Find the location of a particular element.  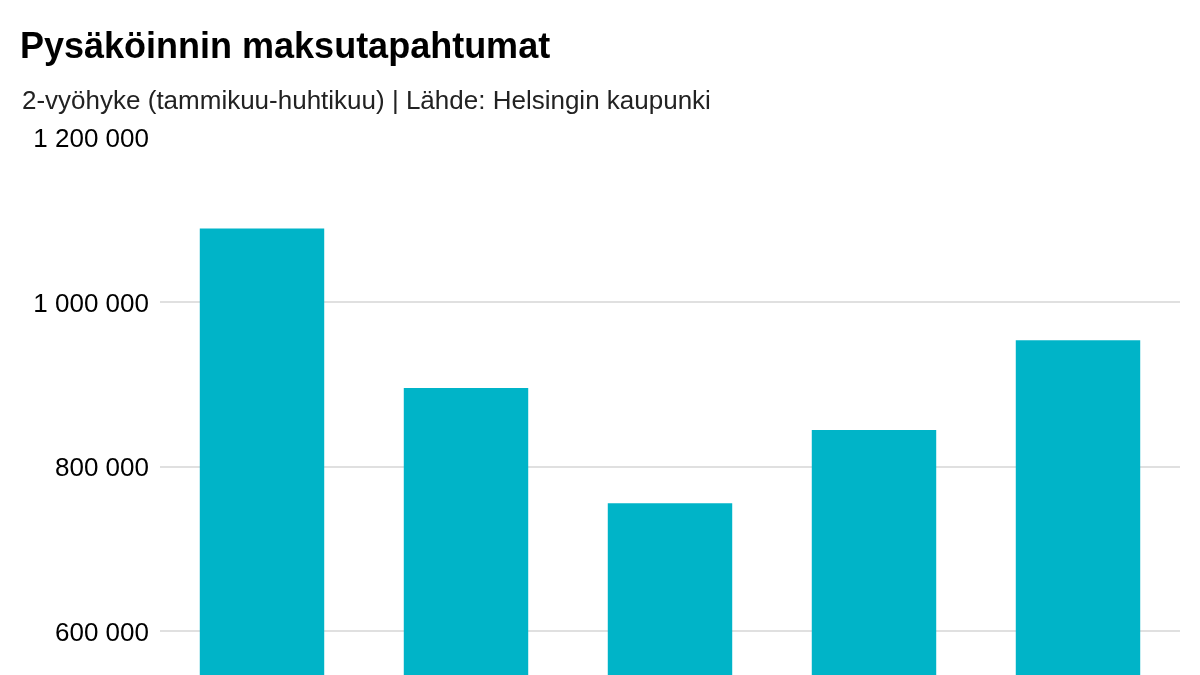

y-tick-label: 1 000 000 is located at coordinates (91, 302).